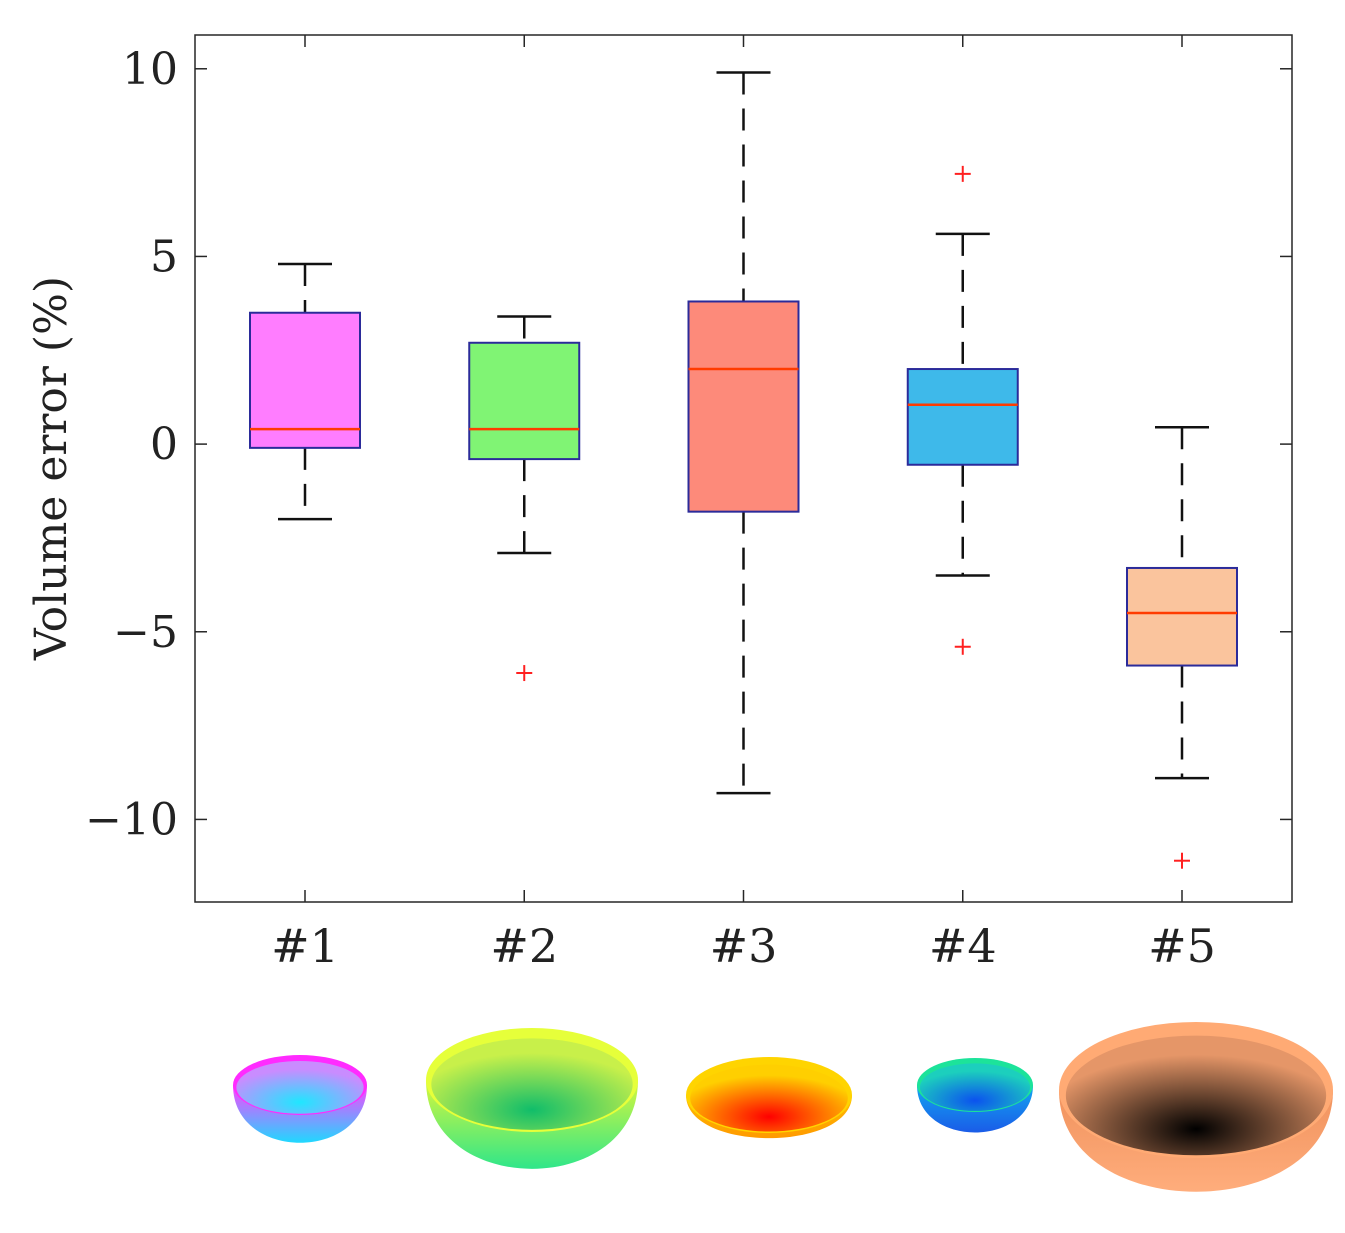 This screenshot has height=1233, width=1345. Describe the element at coordinates (305, 946) in the screenshot. I see `x-tick-label: #1` at that location.